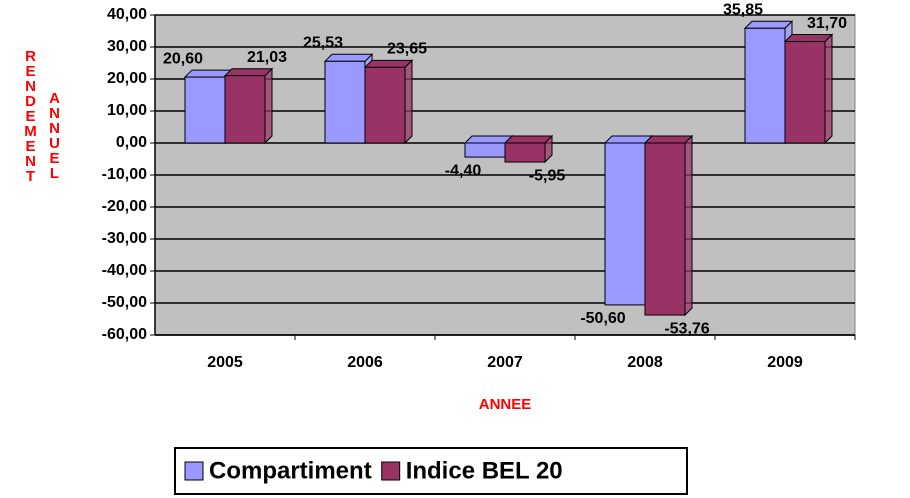  Describe the element at coordinates (124, 174) in the screenshot. I see `y-tick-label: -10,00` at that location.